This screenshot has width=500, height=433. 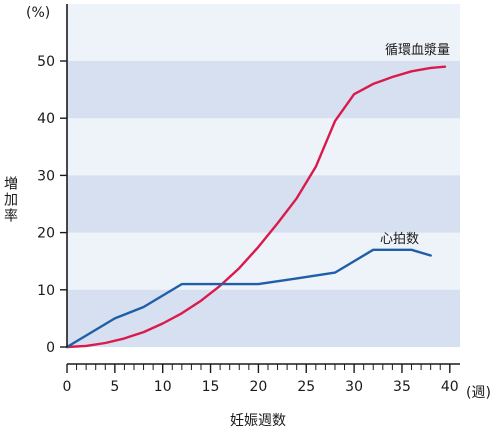 What do you see at coordinates (399, 239) in the screenshot?
I see `series-label-heart-rate: 心拍数` at bounding box center [399, 239].